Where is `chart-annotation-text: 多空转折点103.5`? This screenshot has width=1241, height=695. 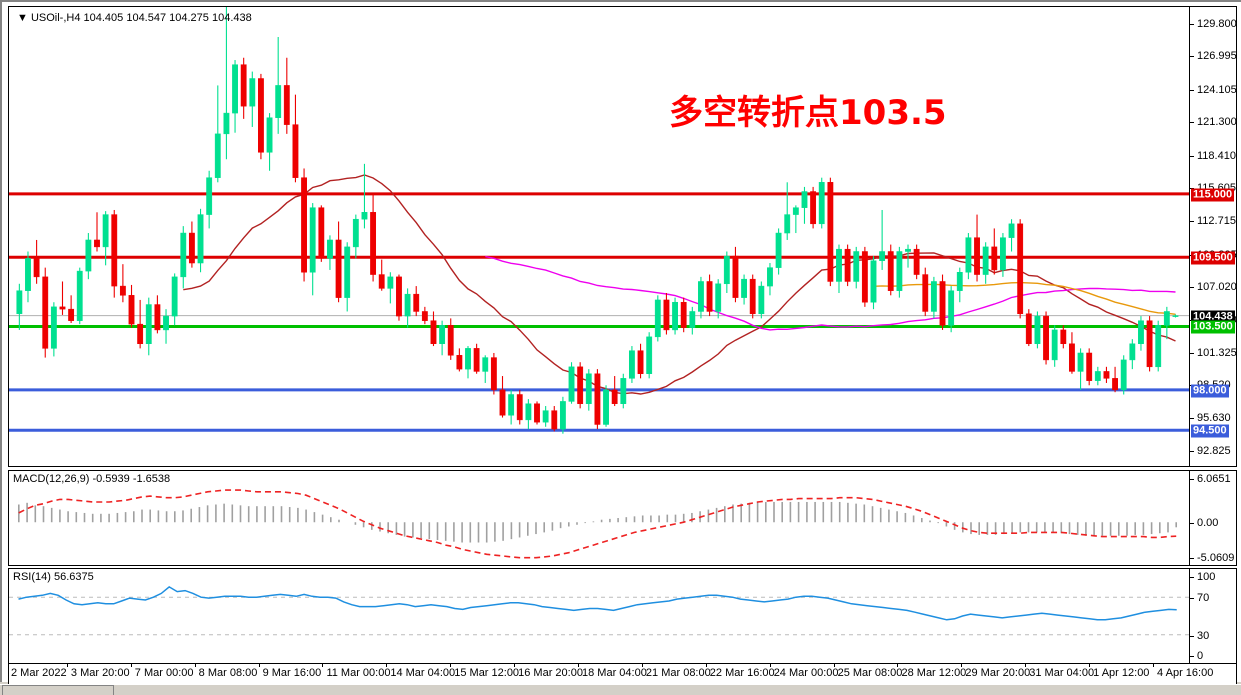 chart-annotation-text: 多空转折点103.5 is located at coordinates (808, 113).